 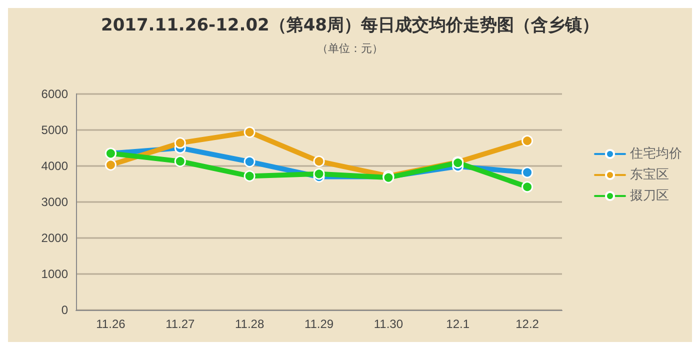 What do you see at coordinates (54, 238) in the screenshot?
I see `y-tick-label: 2000` at bounding box center [54, 238].